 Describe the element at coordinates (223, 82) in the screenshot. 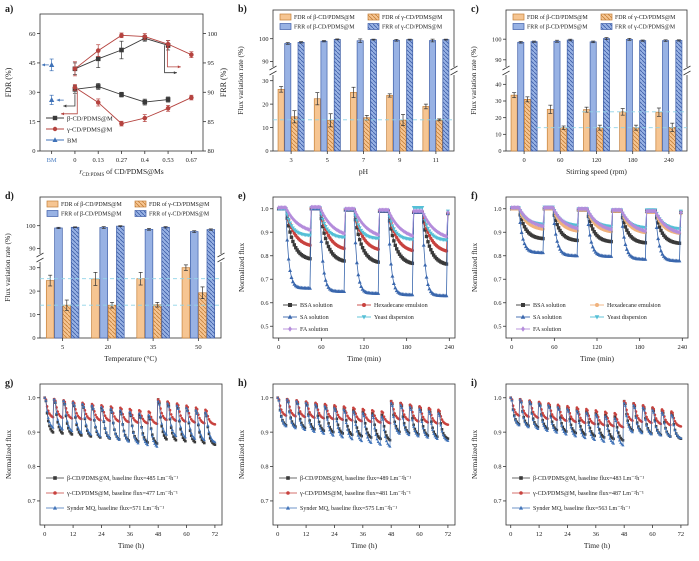

I see `svg-text: FRR (%)` at that location.